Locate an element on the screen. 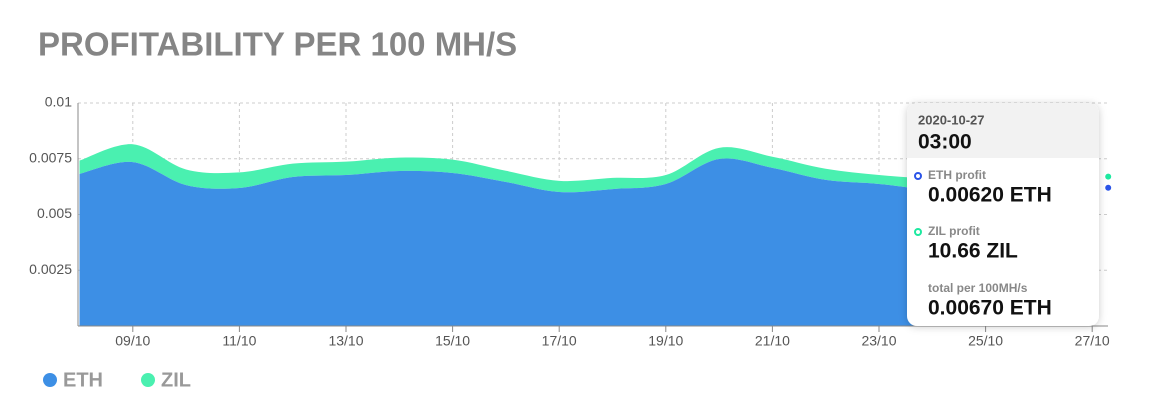 This screenshot has height=409, width=1149. y-tick-label: 0.005 is located at coordinates (54, 213).